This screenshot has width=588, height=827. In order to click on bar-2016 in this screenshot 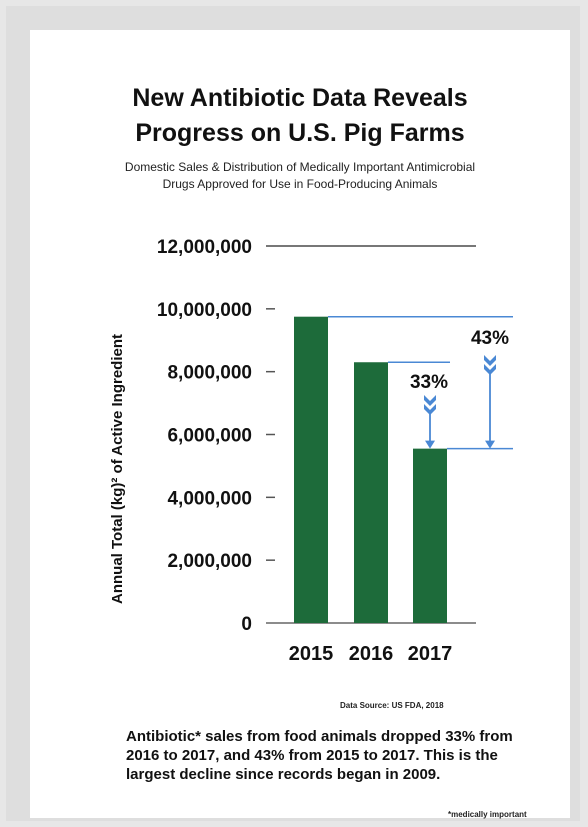, I will do `click(371, 492)`.